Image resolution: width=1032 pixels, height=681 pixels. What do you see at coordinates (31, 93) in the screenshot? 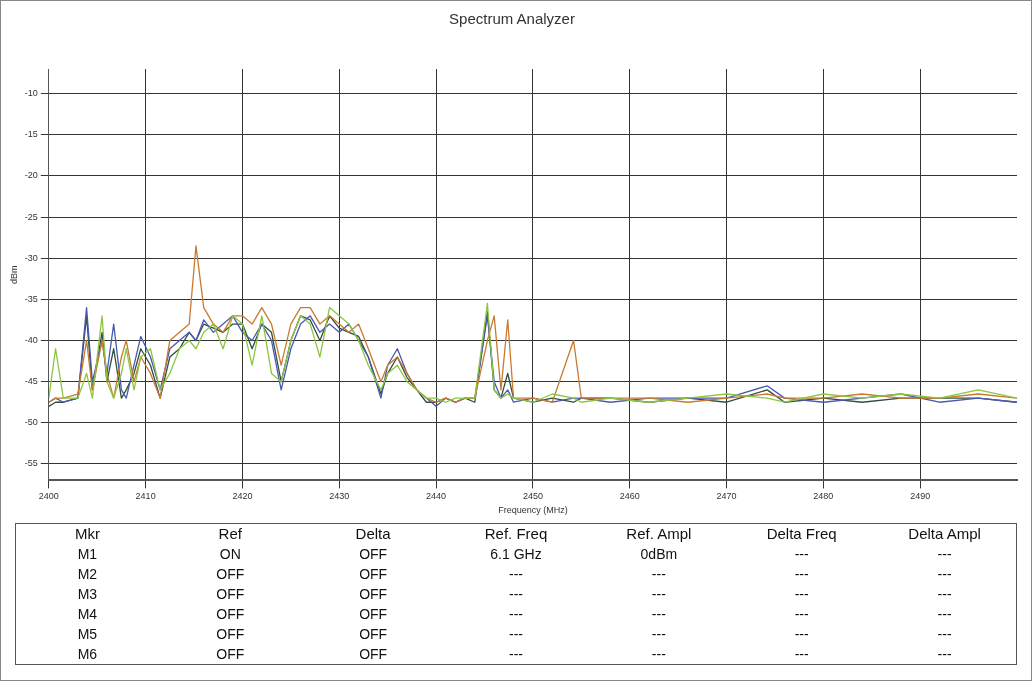
I see `y-tick-label: -10` at bounding box center [31, 93].